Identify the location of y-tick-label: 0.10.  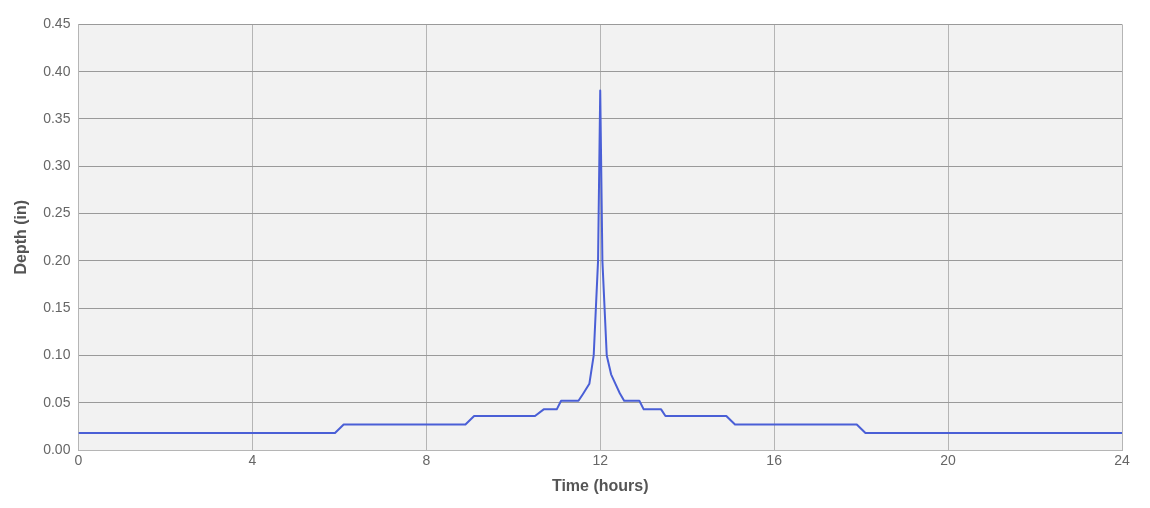
(57, 354).